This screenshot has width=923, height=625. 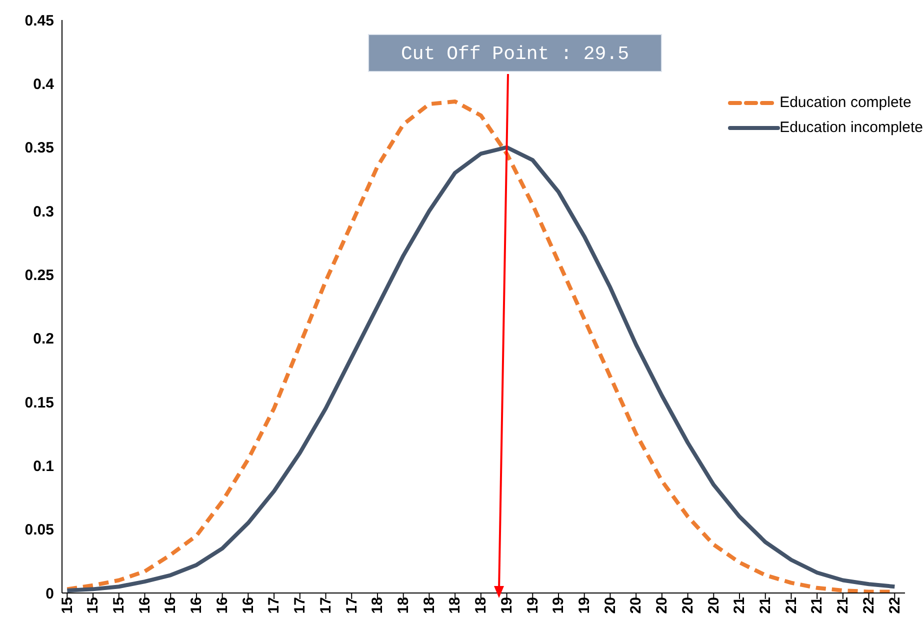 I want to click on y-tick-label: 0.05, so click(x=39, y=530).